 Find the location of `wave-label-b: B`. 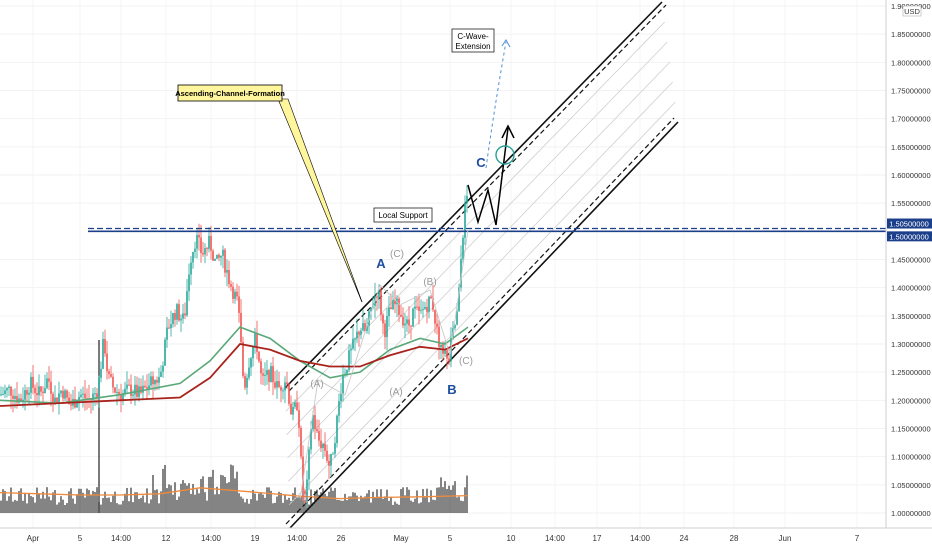

wave-label-b: B is located at coordinates (451, 389).